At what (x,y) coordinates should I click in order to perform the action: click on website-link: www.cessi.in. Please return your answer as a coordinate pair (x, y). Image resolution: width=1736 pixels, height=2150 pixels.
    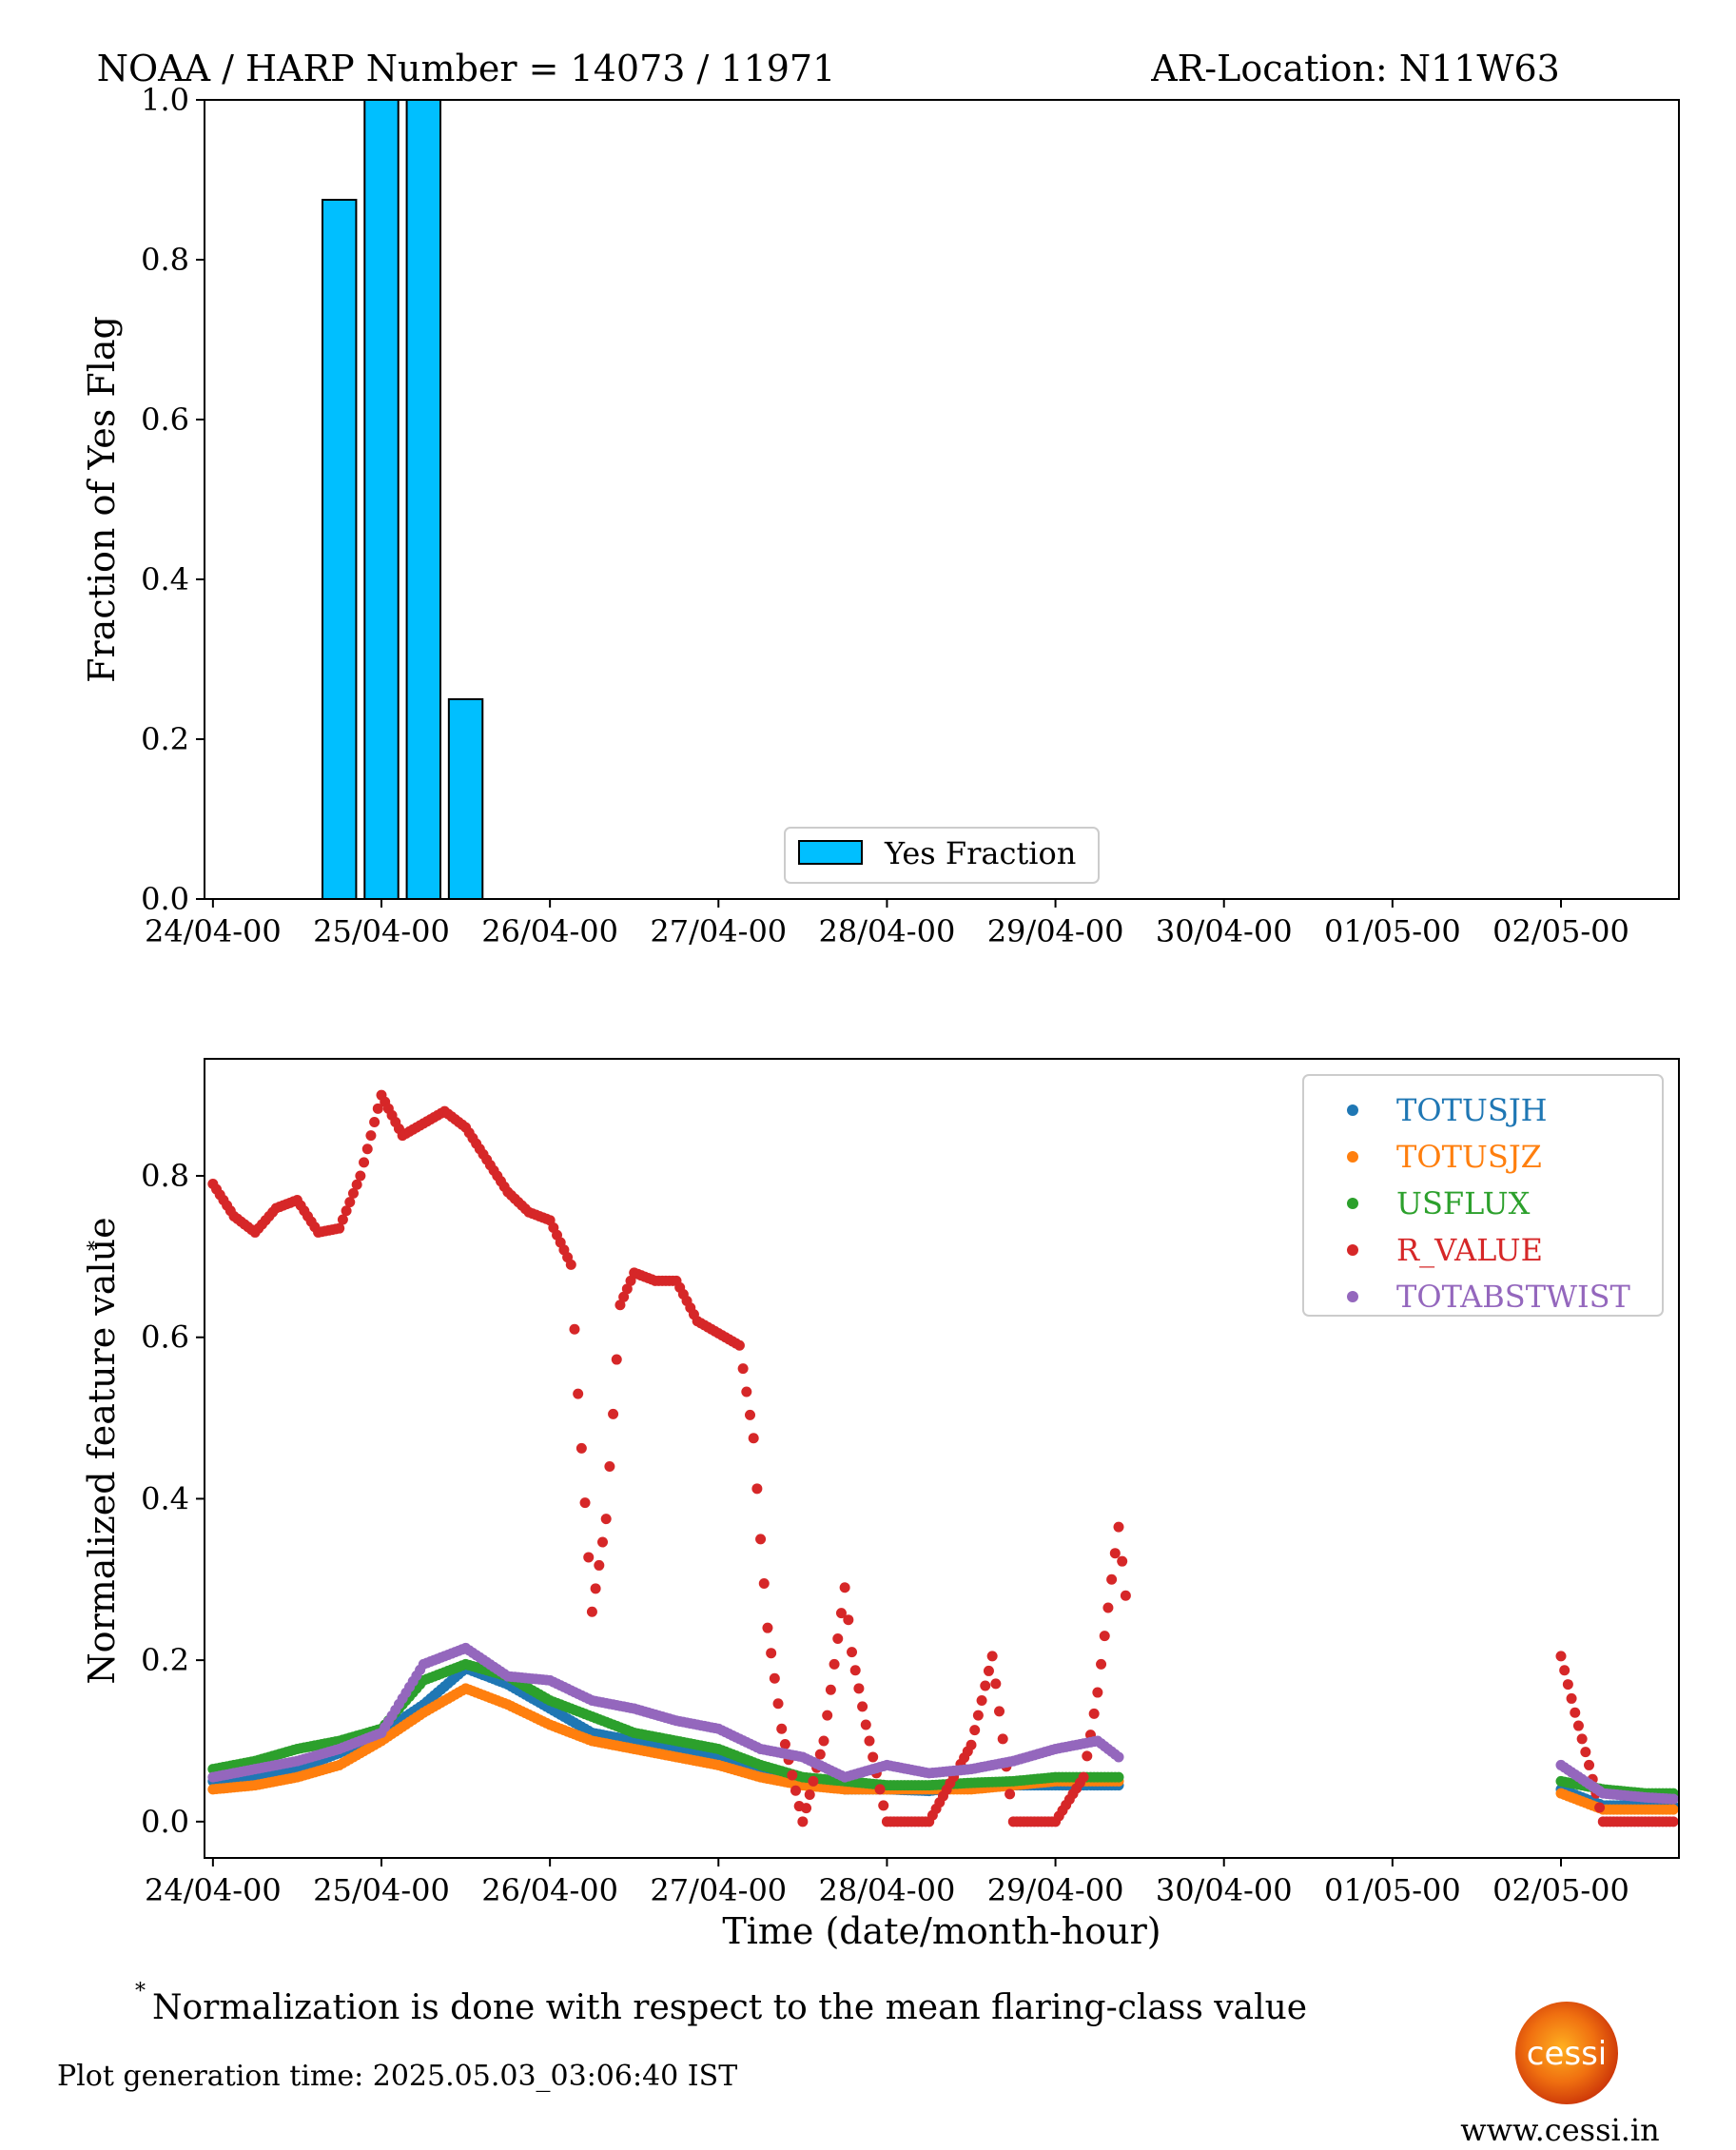
    Looking at the image, I should click on (1560, 2130).